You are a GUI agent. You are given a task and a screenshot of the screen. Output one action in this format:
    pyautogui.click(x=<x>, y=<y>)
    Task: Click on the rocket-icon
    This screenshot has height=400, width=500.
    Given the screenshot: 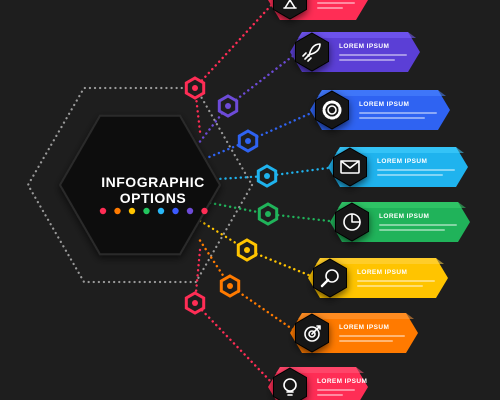 What is the action you would take?
    pyautogui.click(x=311, y=52)
    